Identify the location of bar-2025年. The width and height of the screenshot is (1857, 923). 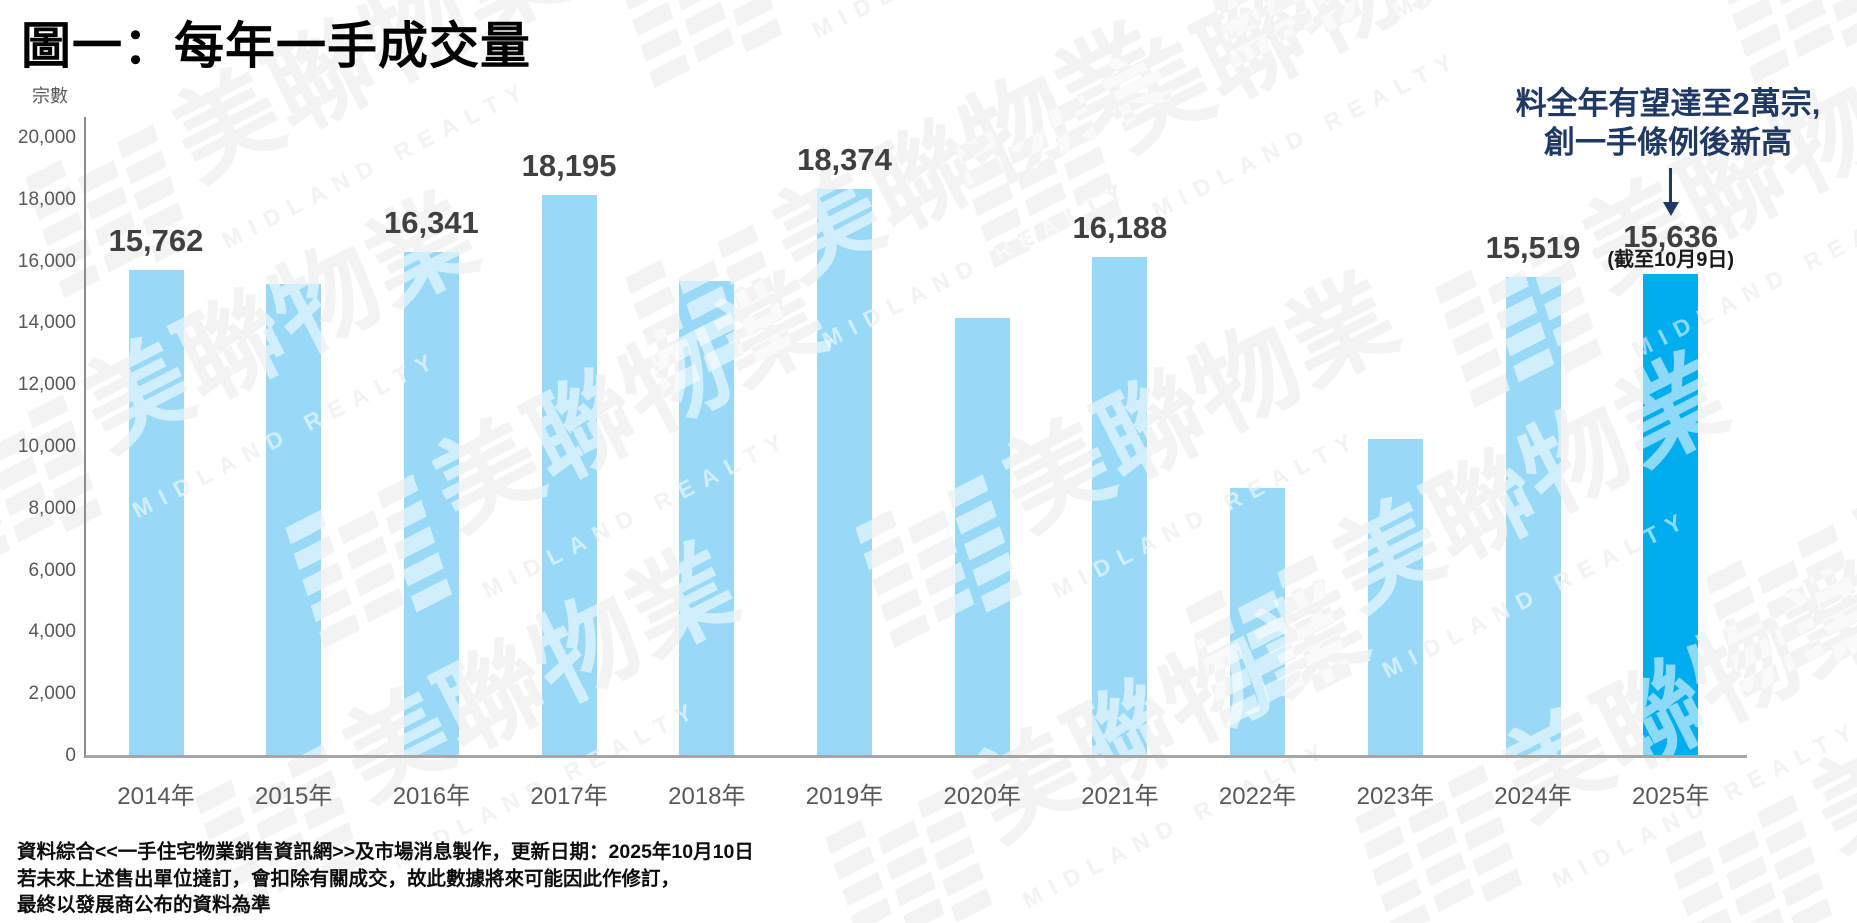
(1671, 515).